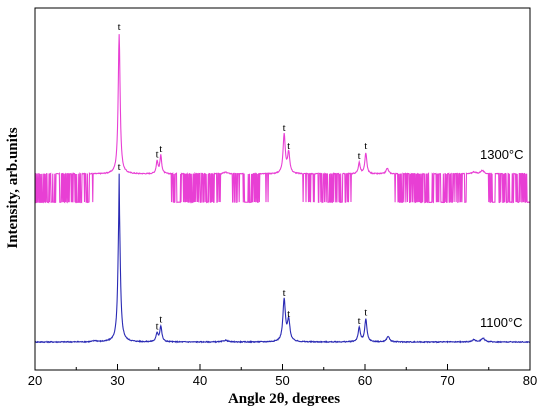 This screenshot has height=412, width=550. Describe the element at coordinates (530, 380) in the screenshot. I see `x-tick-label: 80` at that location.